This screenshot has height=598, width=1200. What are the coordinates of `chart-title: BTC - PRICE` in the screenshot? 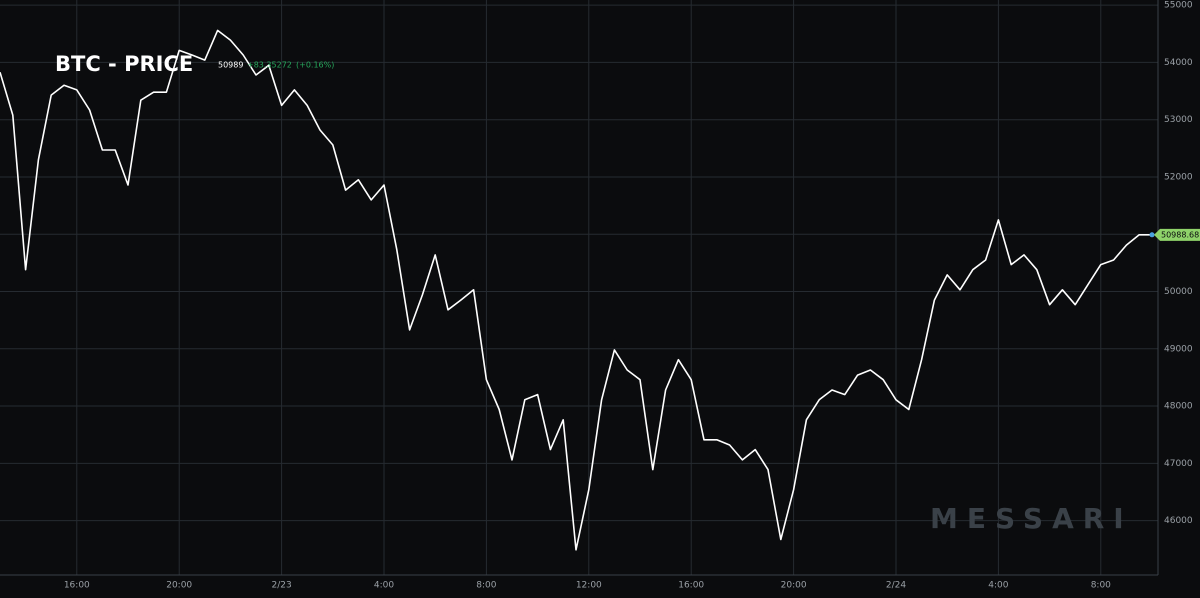 It's located at (124, 64).